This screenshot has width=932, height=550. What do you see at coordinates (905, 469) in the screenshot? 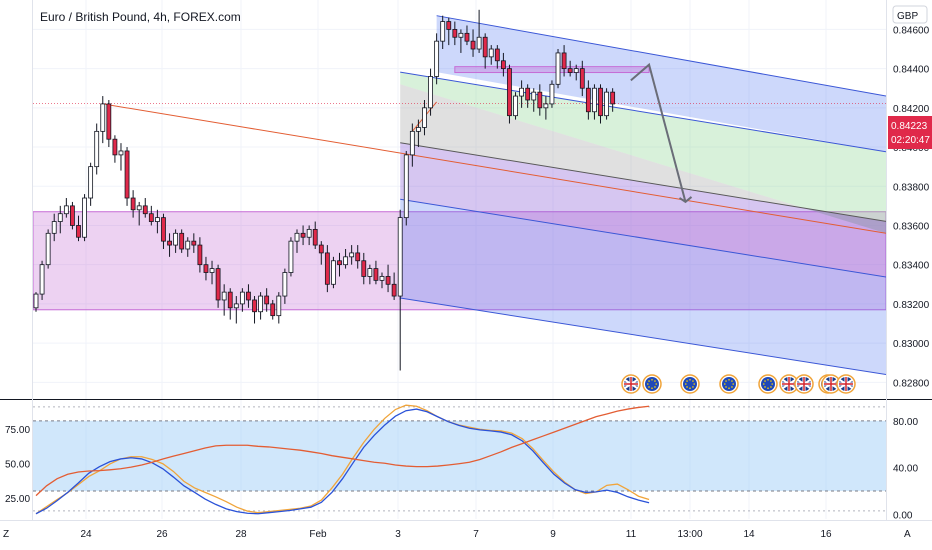
I see `oscillator-right-tick: 40.00` at bounding box center [905, 469].